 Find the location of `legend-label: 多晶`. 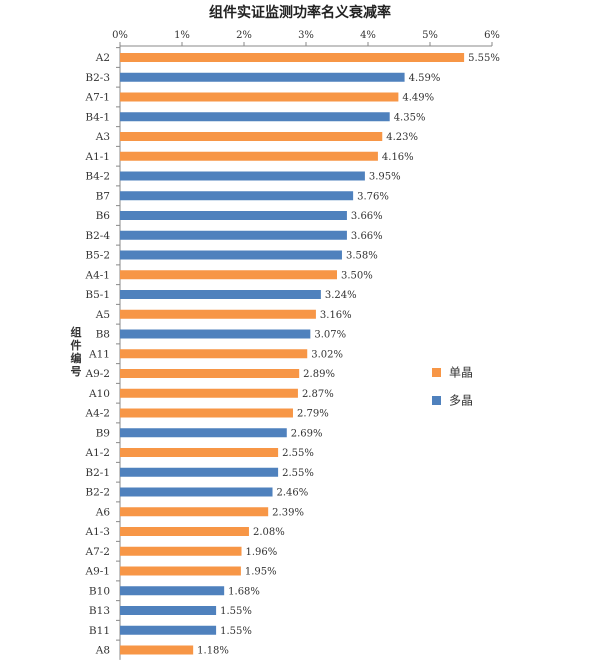

legend-label: 多晶 is located at coordinates (461, 401).